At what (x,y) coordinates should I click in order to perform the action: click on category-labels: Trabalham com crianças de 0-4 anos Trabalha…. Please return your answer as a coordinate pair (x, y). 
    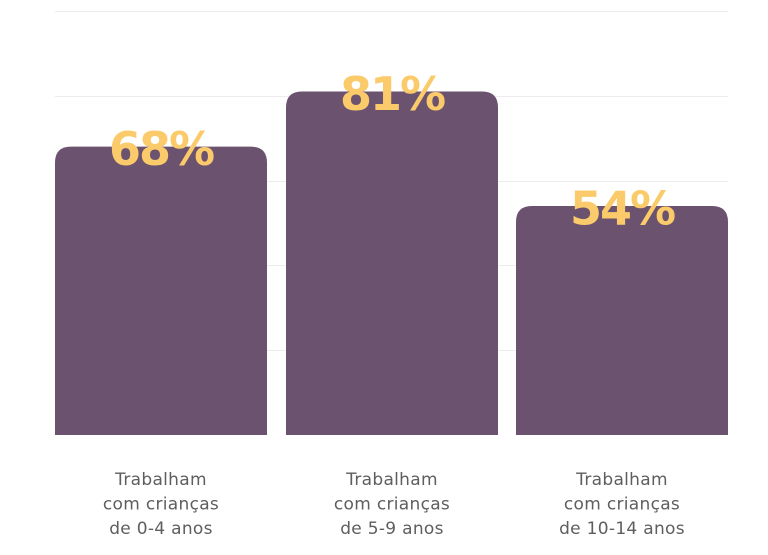
    Looking at the image, I should click on (394, 504).